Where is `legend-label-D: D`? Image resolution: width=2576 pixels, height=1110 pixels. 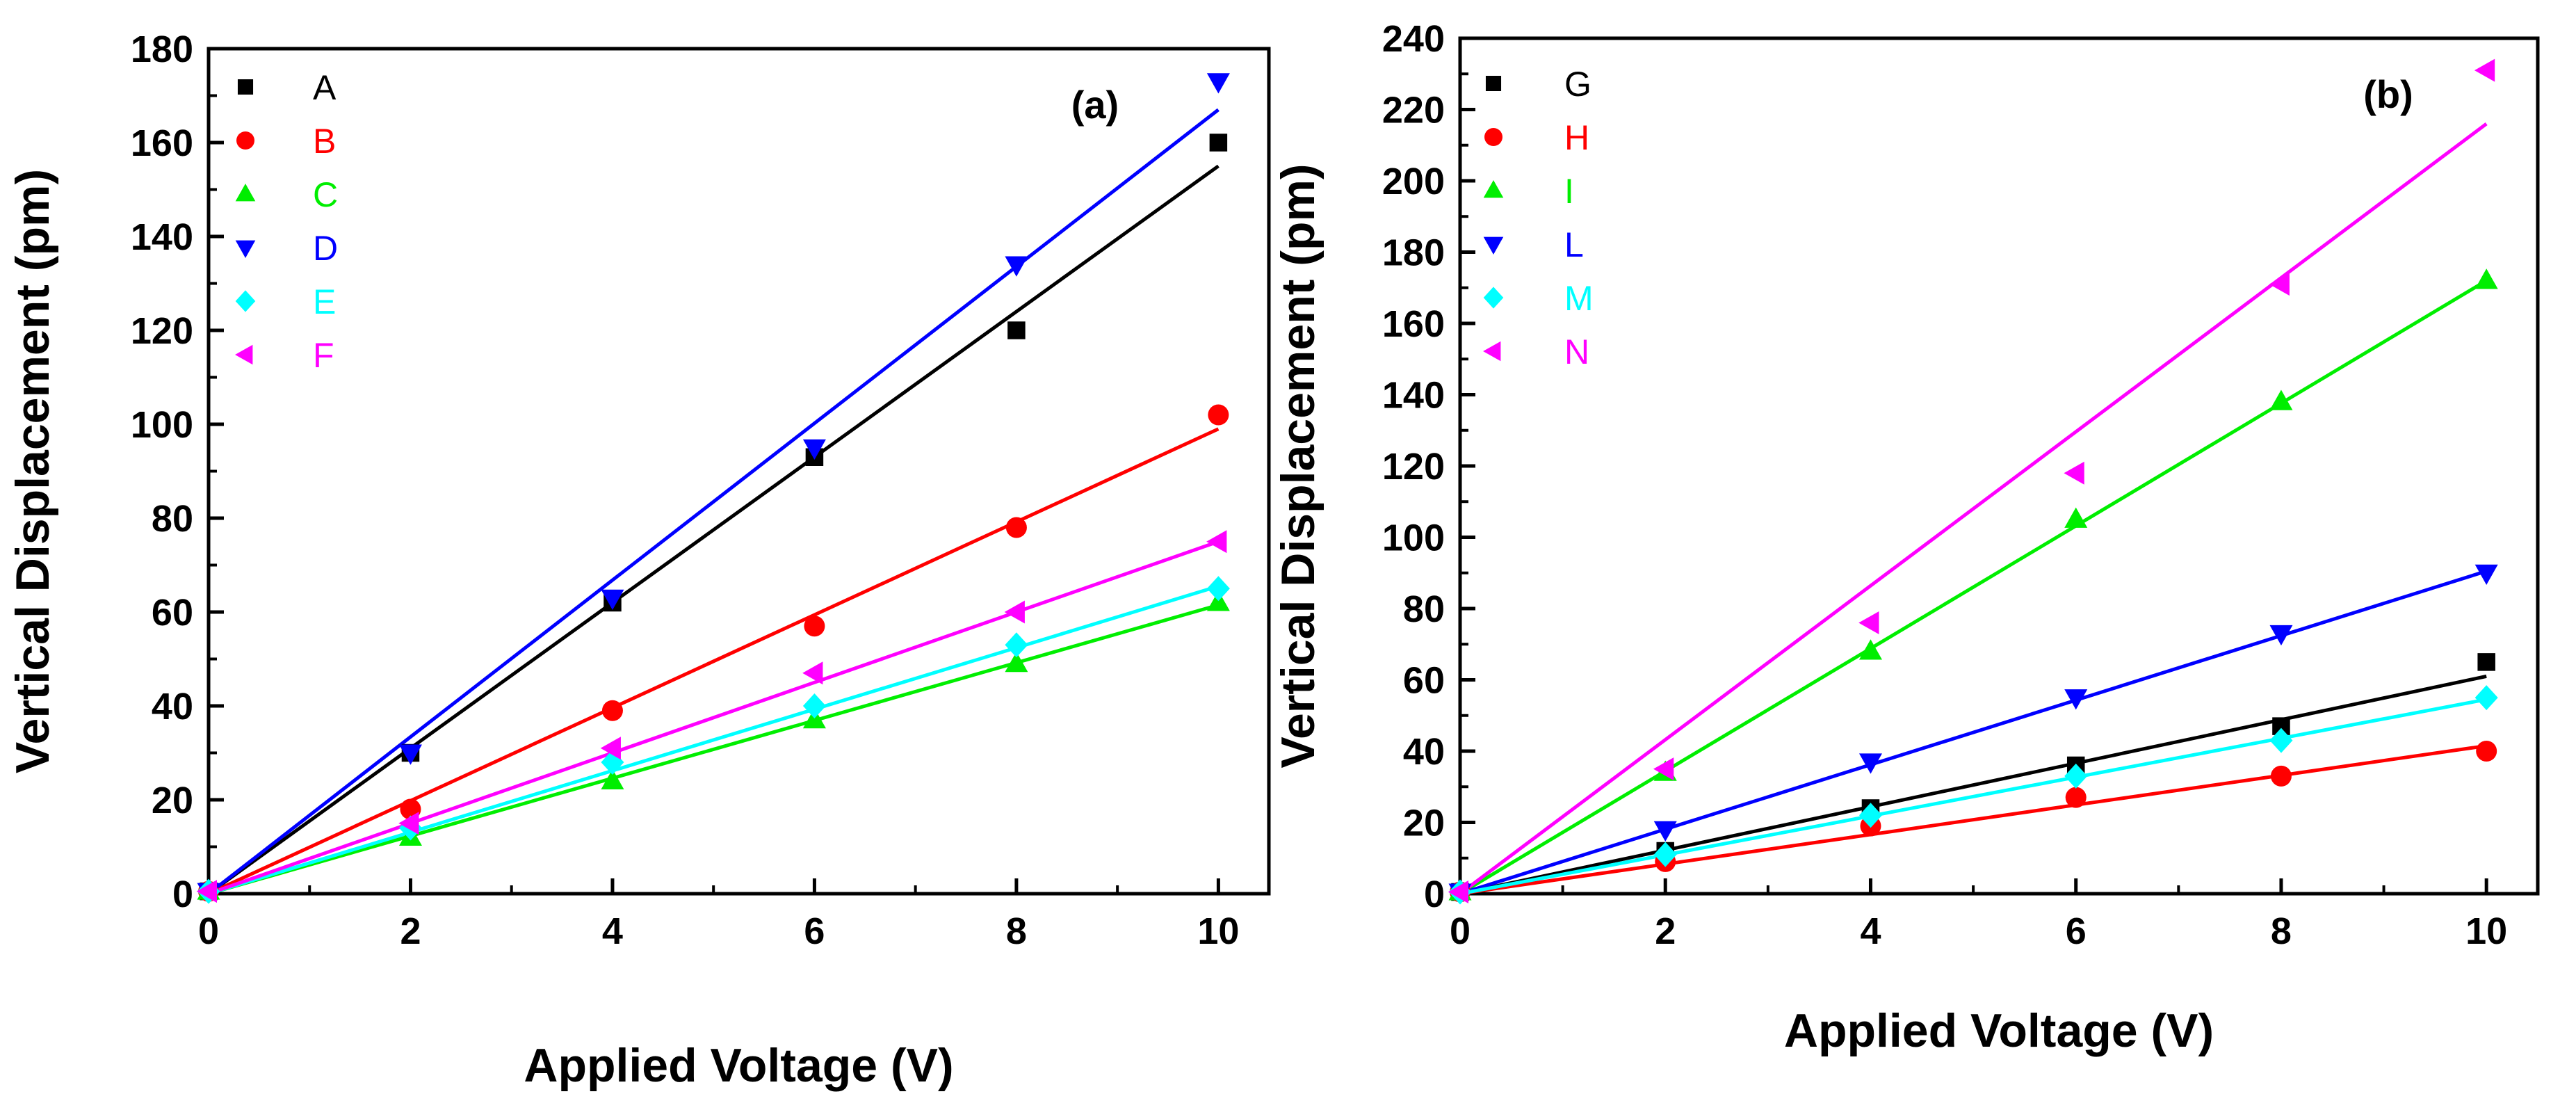
legend-label-D: D is located at coordinates (325, 248).